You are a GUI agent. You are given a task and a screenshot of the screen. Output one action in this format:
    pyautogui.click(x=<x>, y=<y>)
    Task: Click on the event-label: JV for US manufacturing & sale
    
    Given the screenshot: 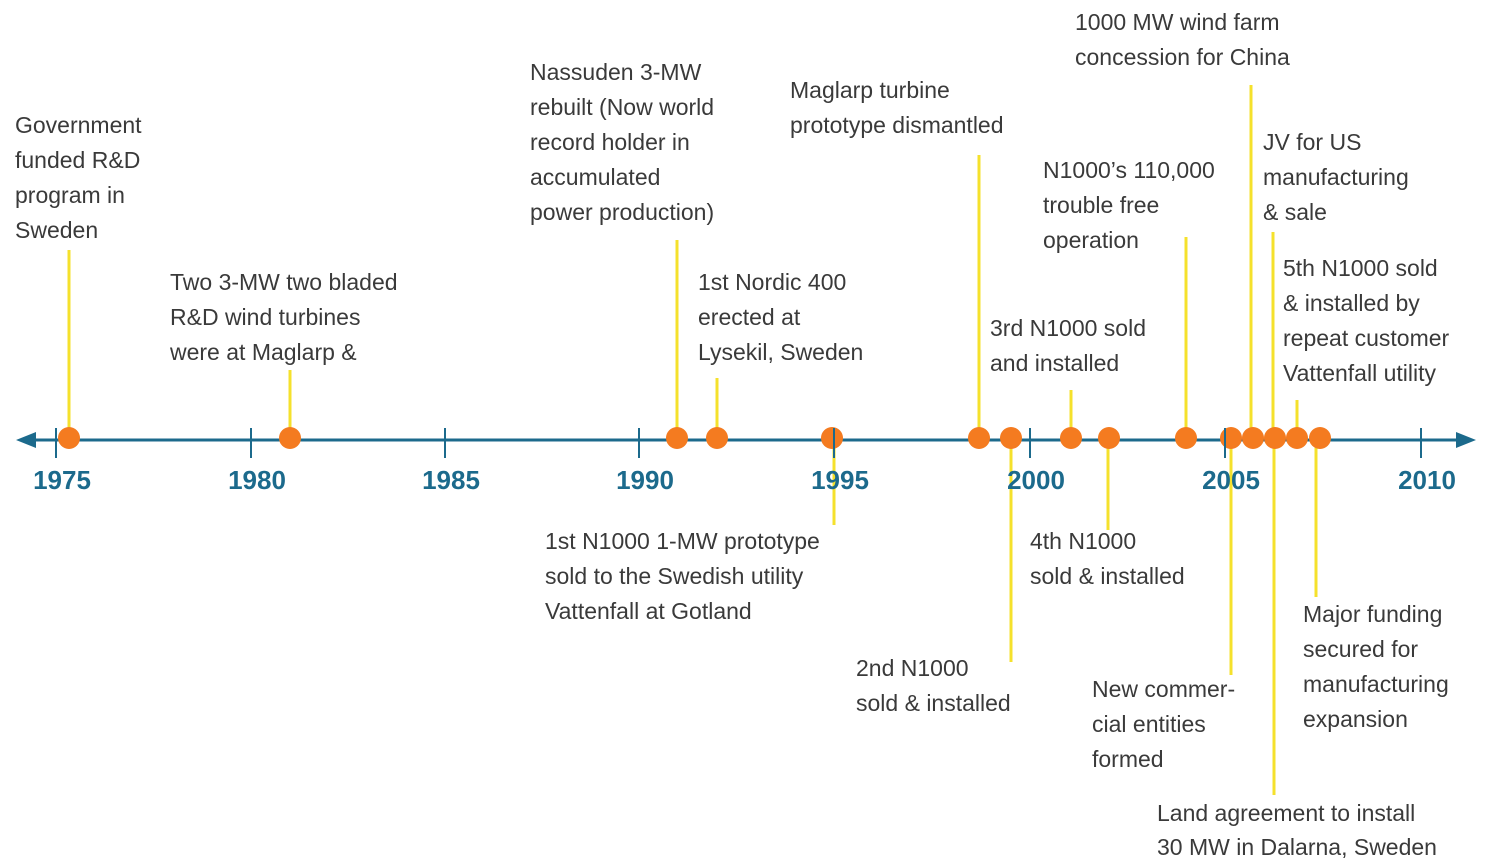 What is the action you would take?
    pyautogui.click(x=1336, y=177)
    